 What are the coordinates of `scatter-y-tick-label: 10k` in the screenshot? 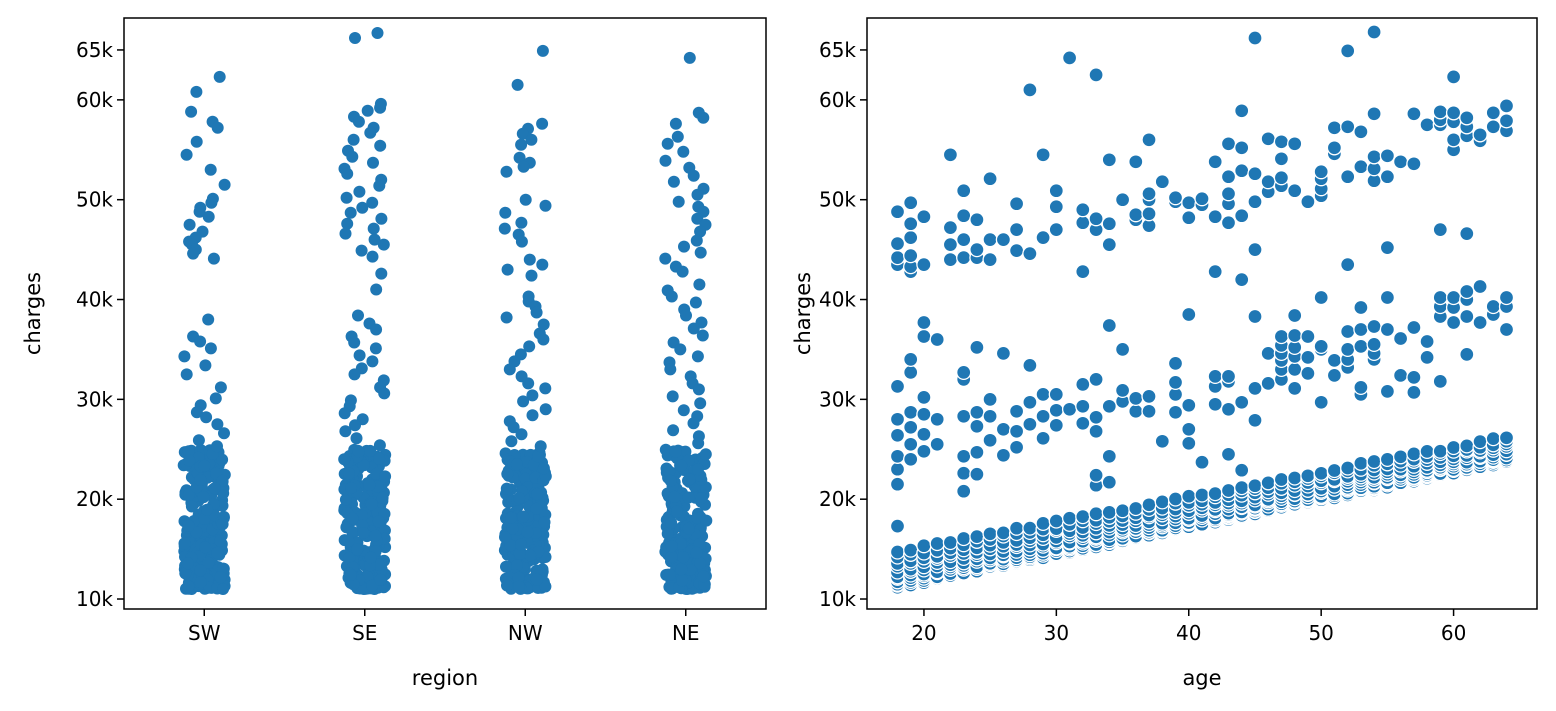 It's located at (837, 599).